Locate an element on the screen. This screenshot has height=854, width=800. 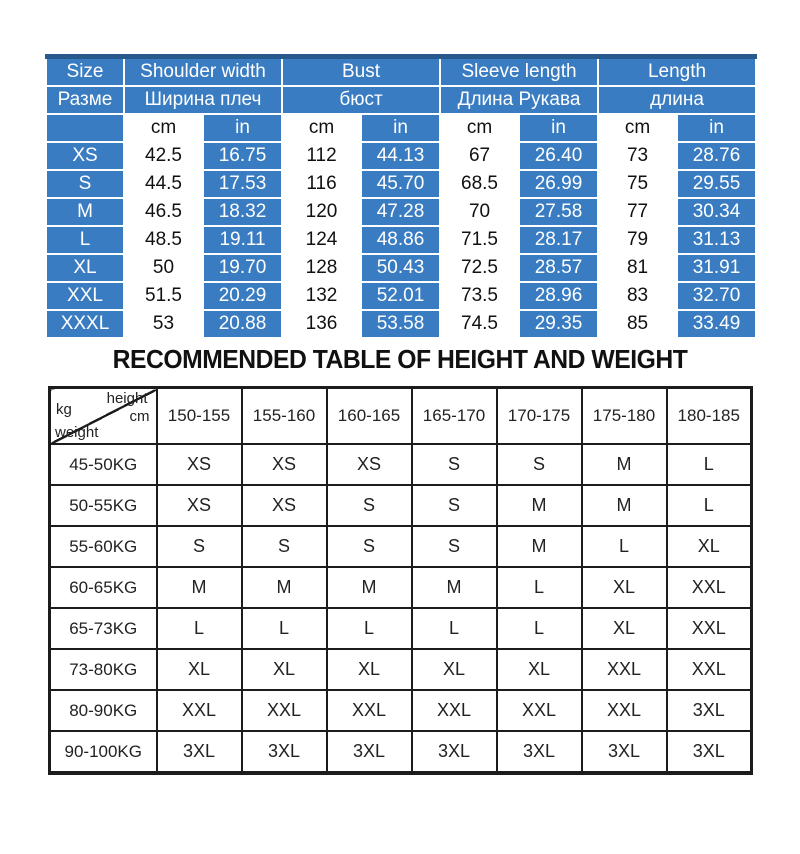
unit-in-label: in is located at coordinates (559, 128).